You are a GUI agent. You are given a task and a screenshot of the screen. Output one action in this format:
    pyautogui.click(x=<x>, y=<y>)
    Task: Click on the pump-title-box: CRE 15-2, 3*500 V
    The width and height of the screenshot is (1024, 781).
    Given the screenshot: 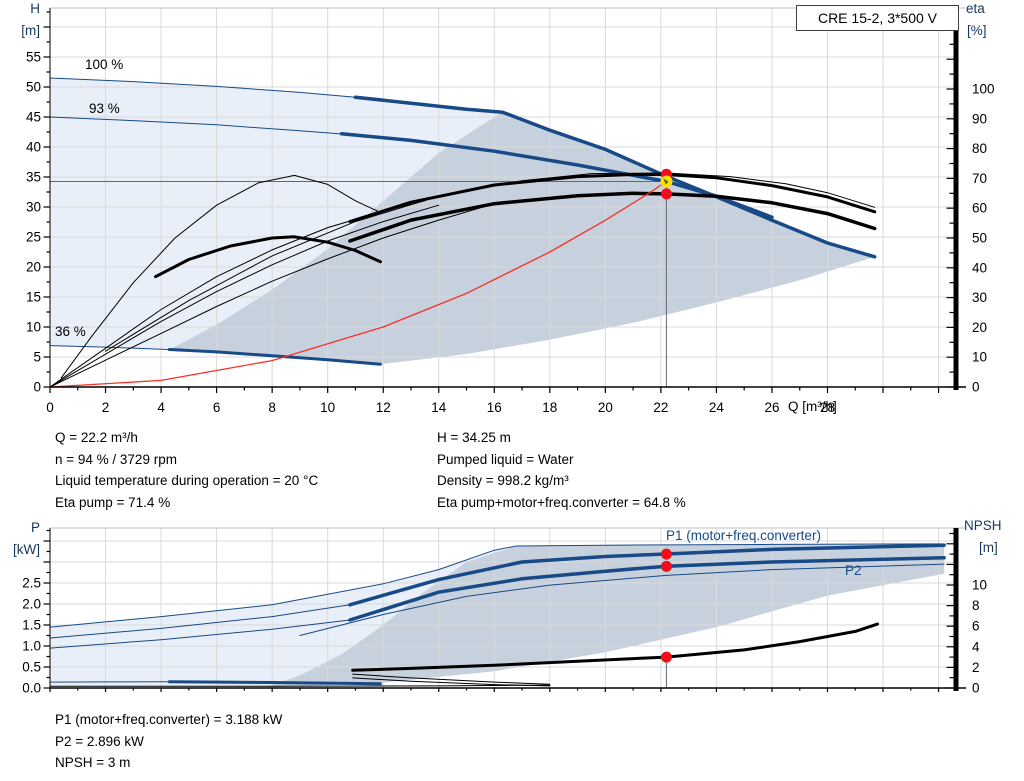 What is the action you would take?
    pyautogui.click(x=877, y=18)
    